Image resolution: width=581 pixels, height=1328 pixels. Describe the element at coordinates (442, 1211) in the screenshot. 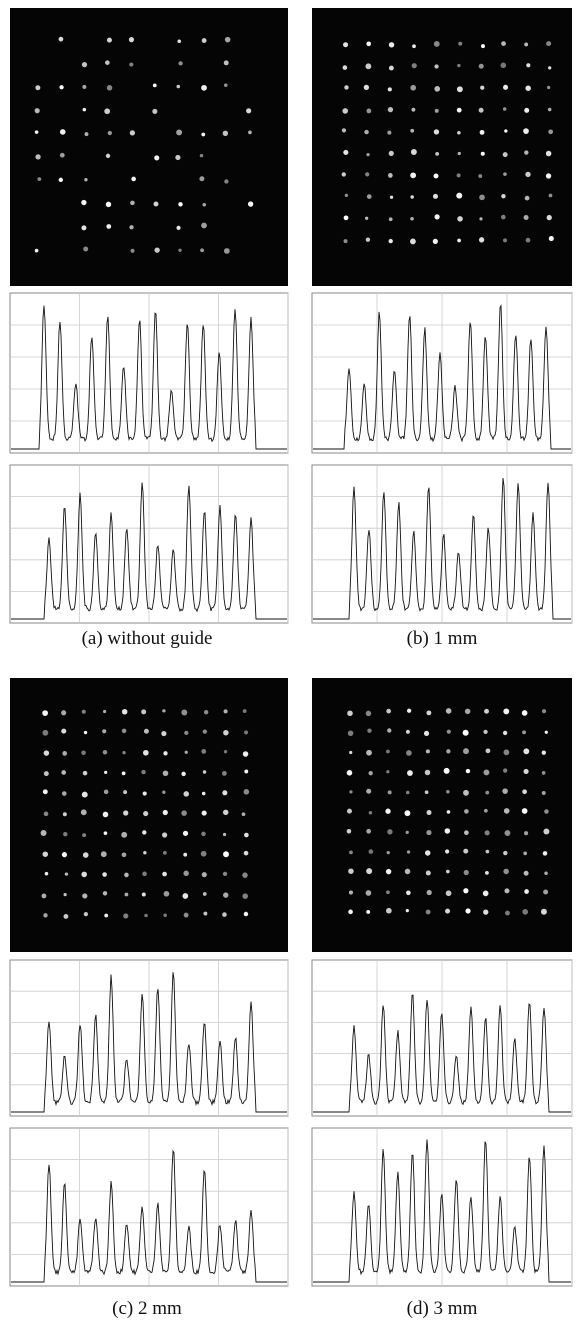

I see `profile-line` at that location.